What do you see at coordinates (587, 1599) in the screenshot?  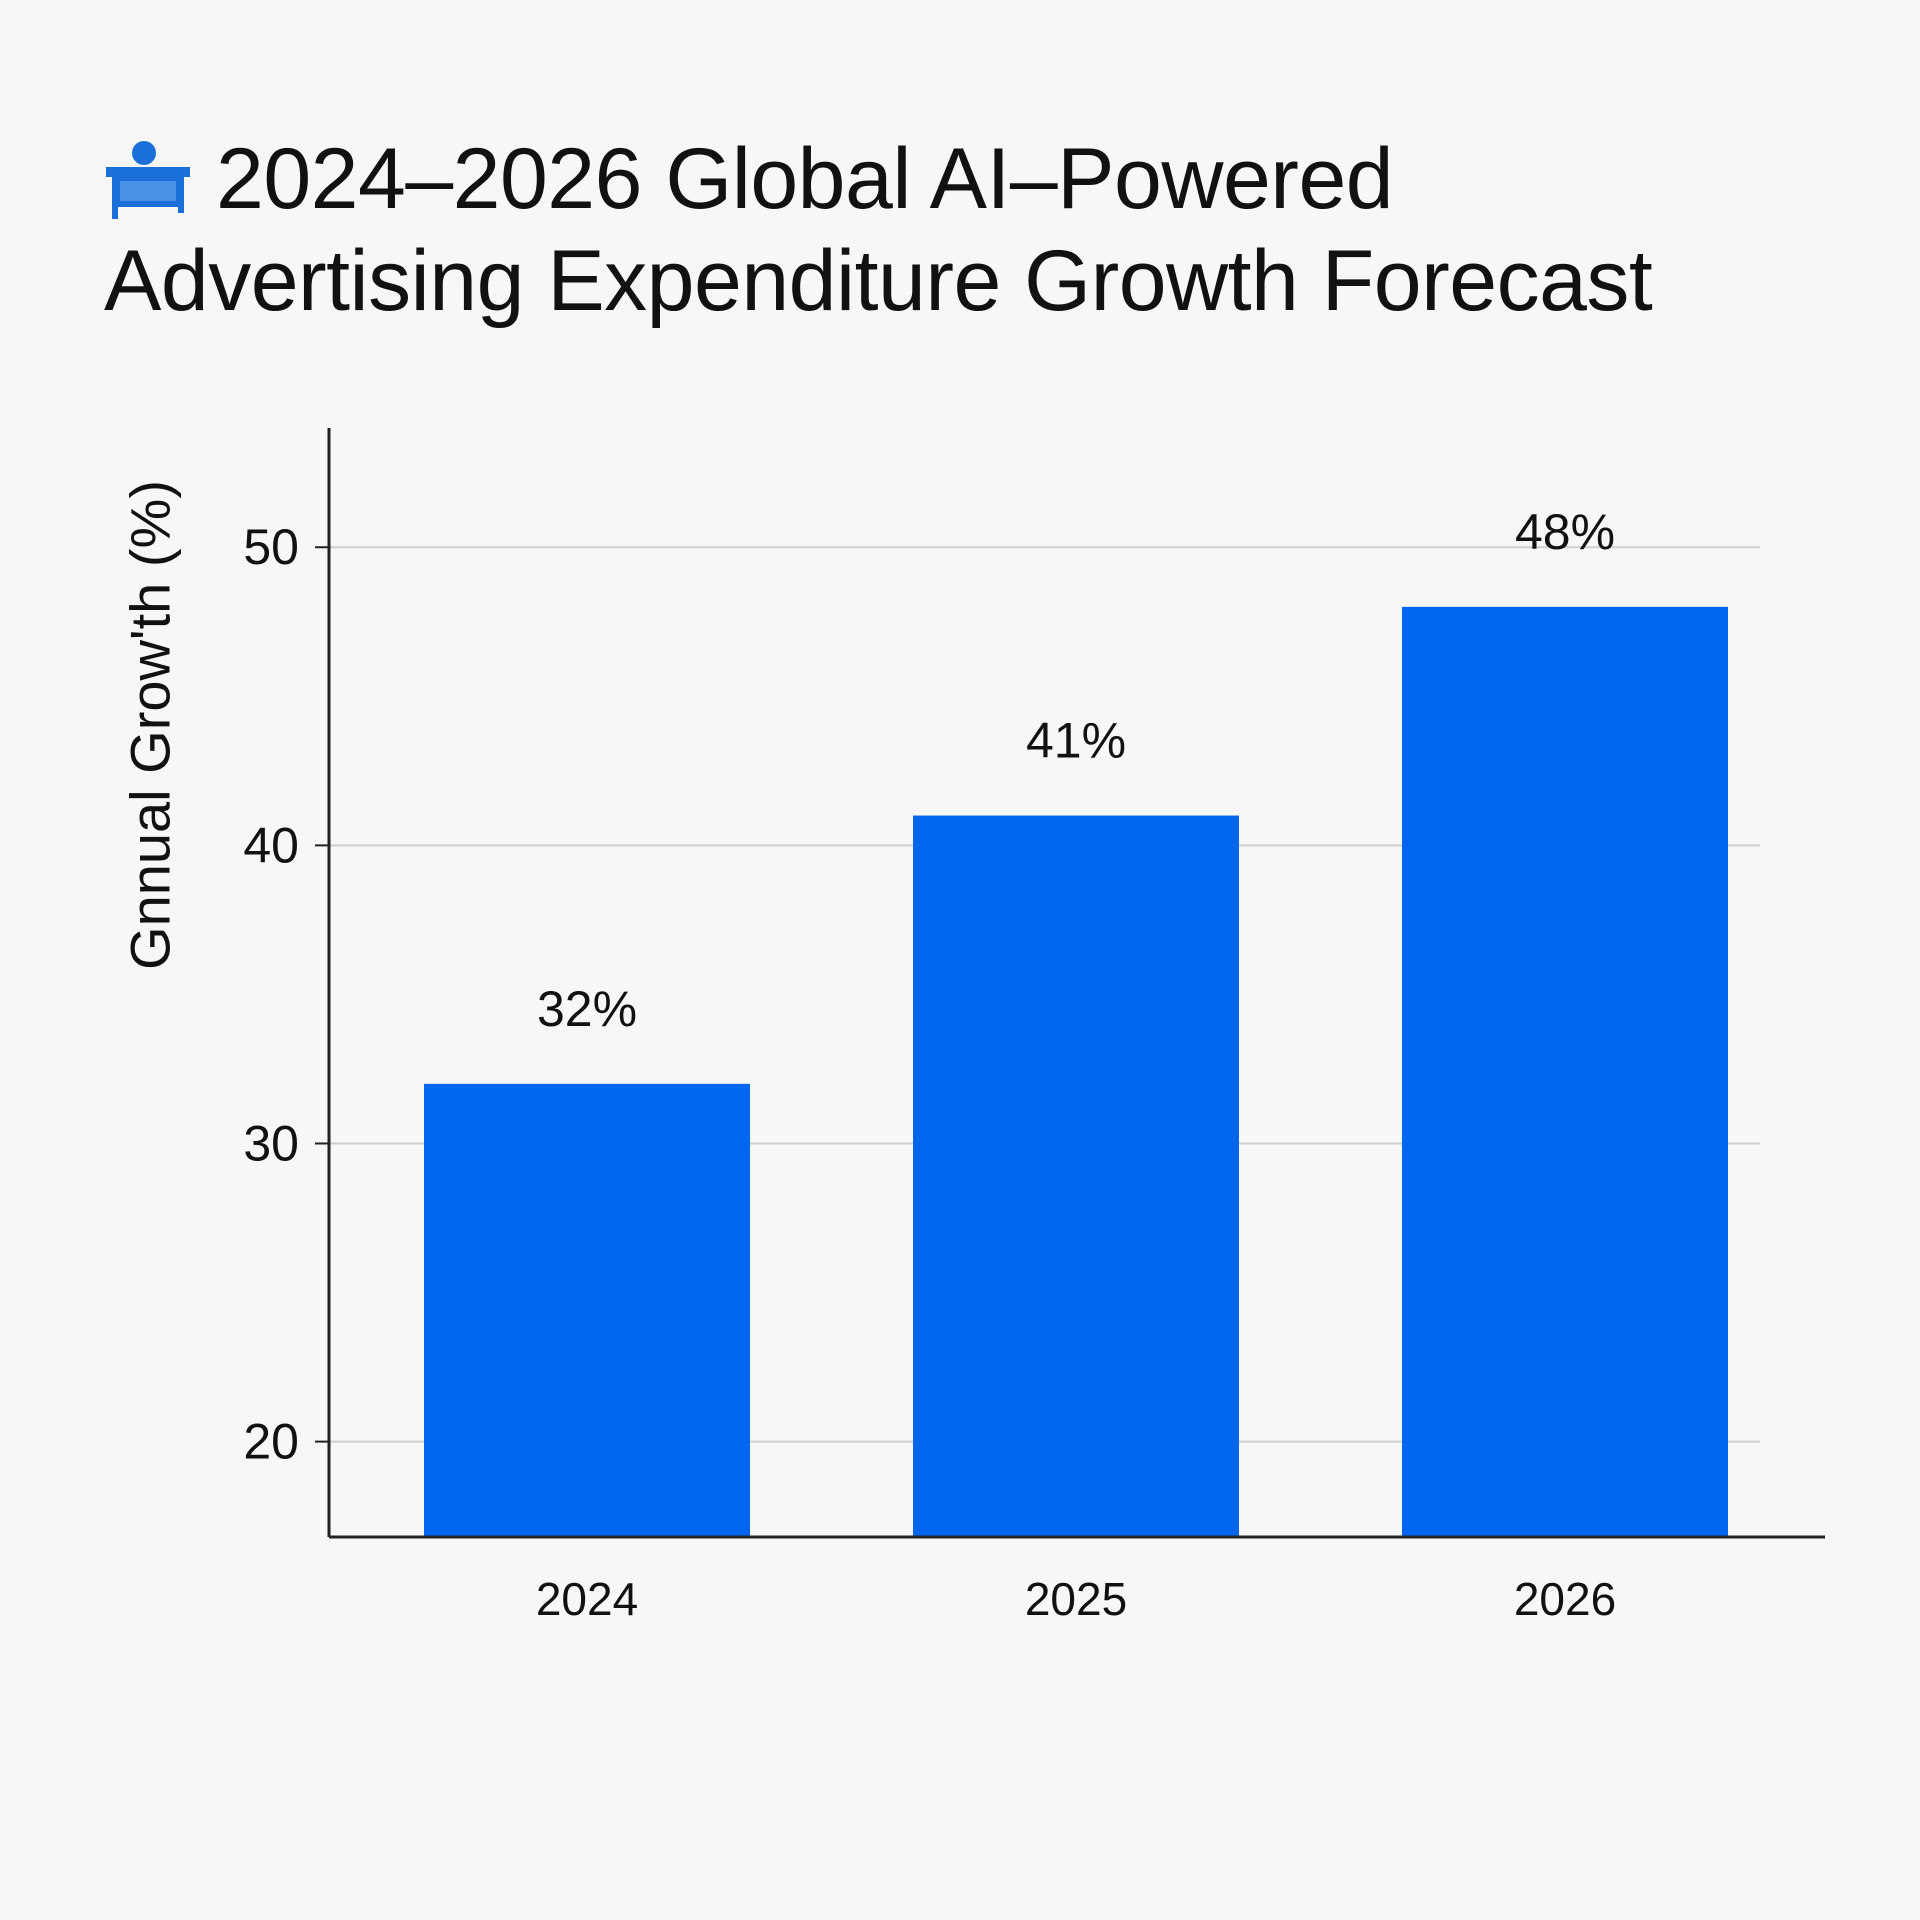 I see `x-tick-label: 2024` at bounding box center [587, 1599].